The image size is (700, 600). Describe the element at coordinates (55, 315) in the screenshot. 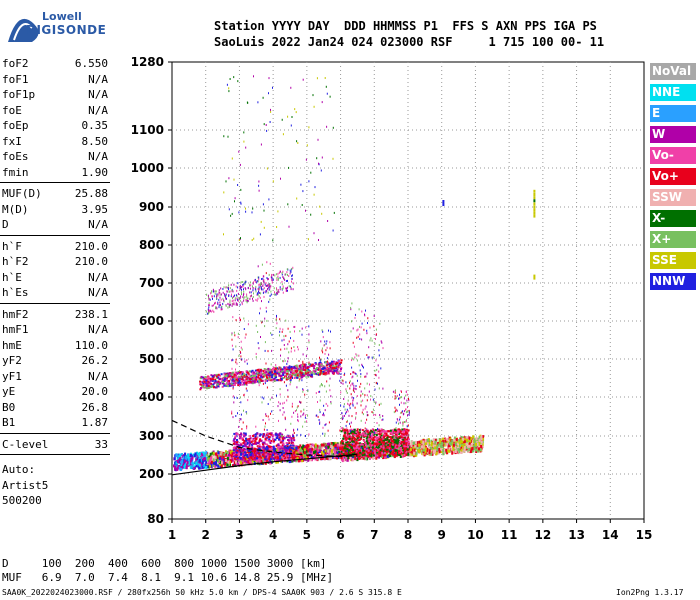

I see `param-row: hmF2 238.1` at that location.